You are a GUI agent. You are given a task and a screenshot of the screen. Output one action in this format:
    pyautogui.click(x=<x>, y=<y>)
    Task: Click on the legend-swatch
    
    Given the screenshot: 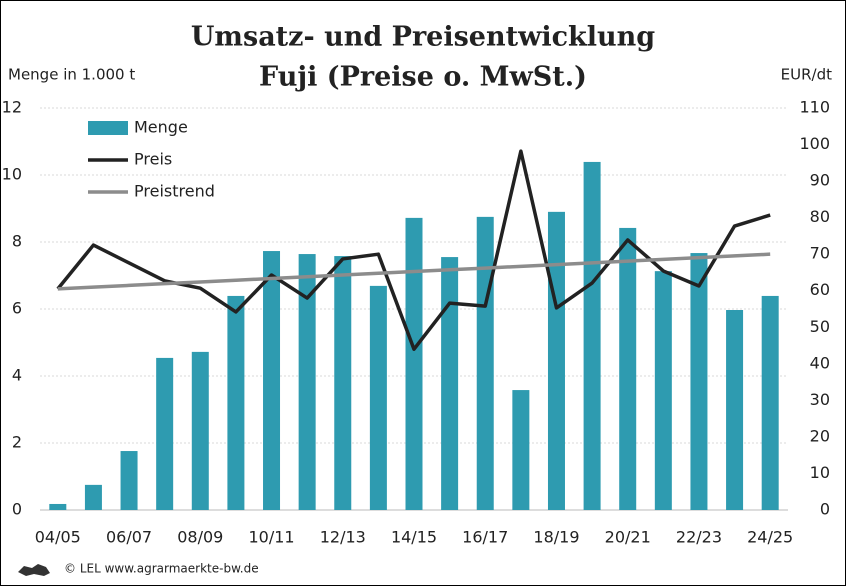 What is the action you would take?
    pyautogui.click(x=108, y=128)
    